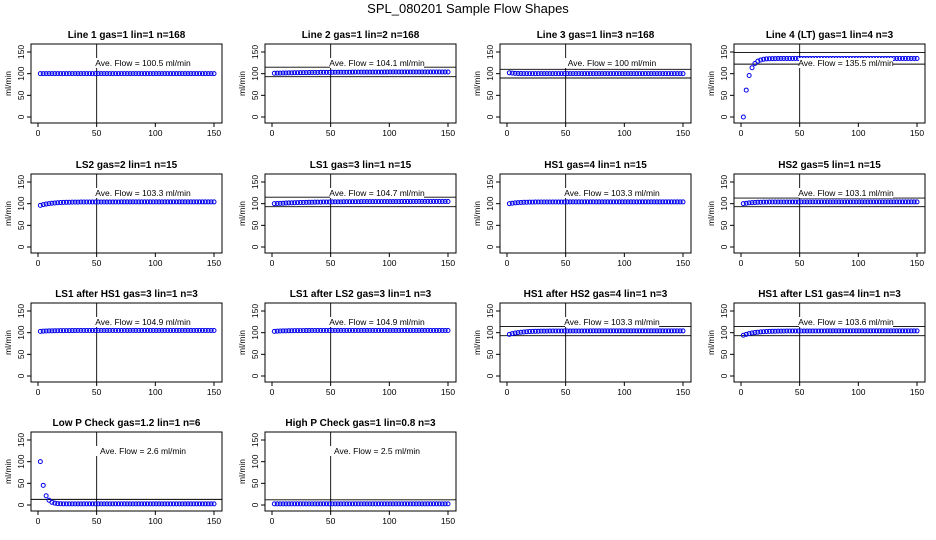  What do you see at coordinates (255, 375) in the screenshot?
I see `y-tick-label: 0` at bounding box center [255, 375].